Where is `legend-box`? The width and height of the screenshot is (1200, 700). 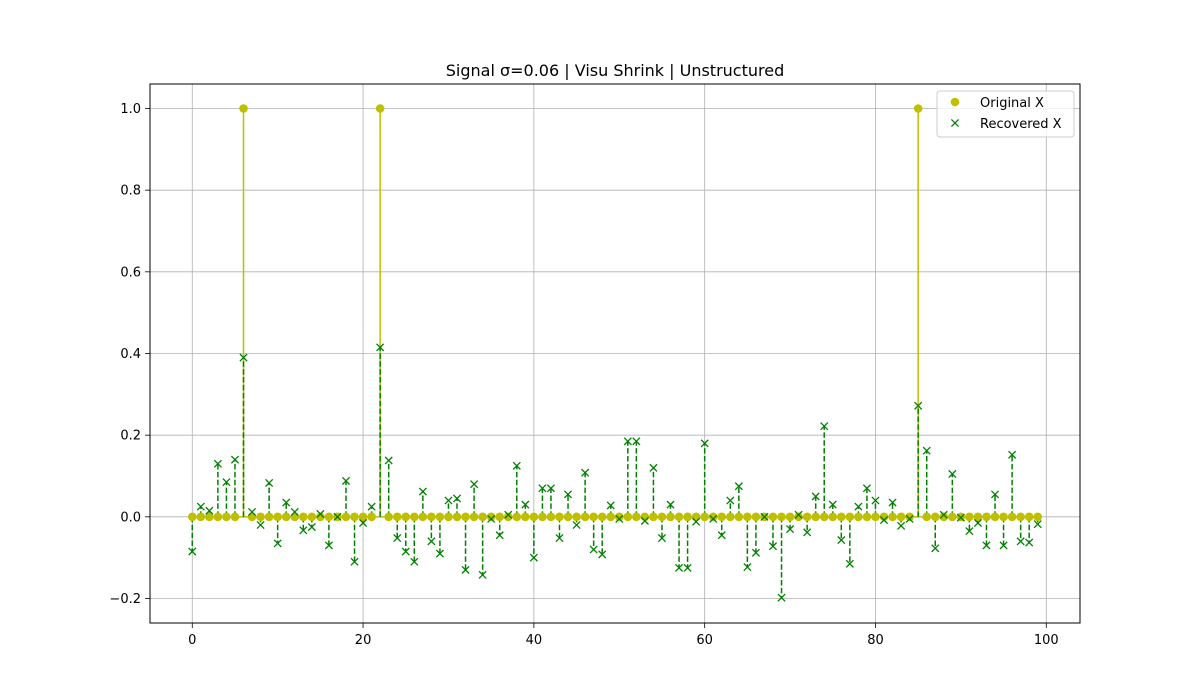
legend-box is located at coordinates (1005, 114).